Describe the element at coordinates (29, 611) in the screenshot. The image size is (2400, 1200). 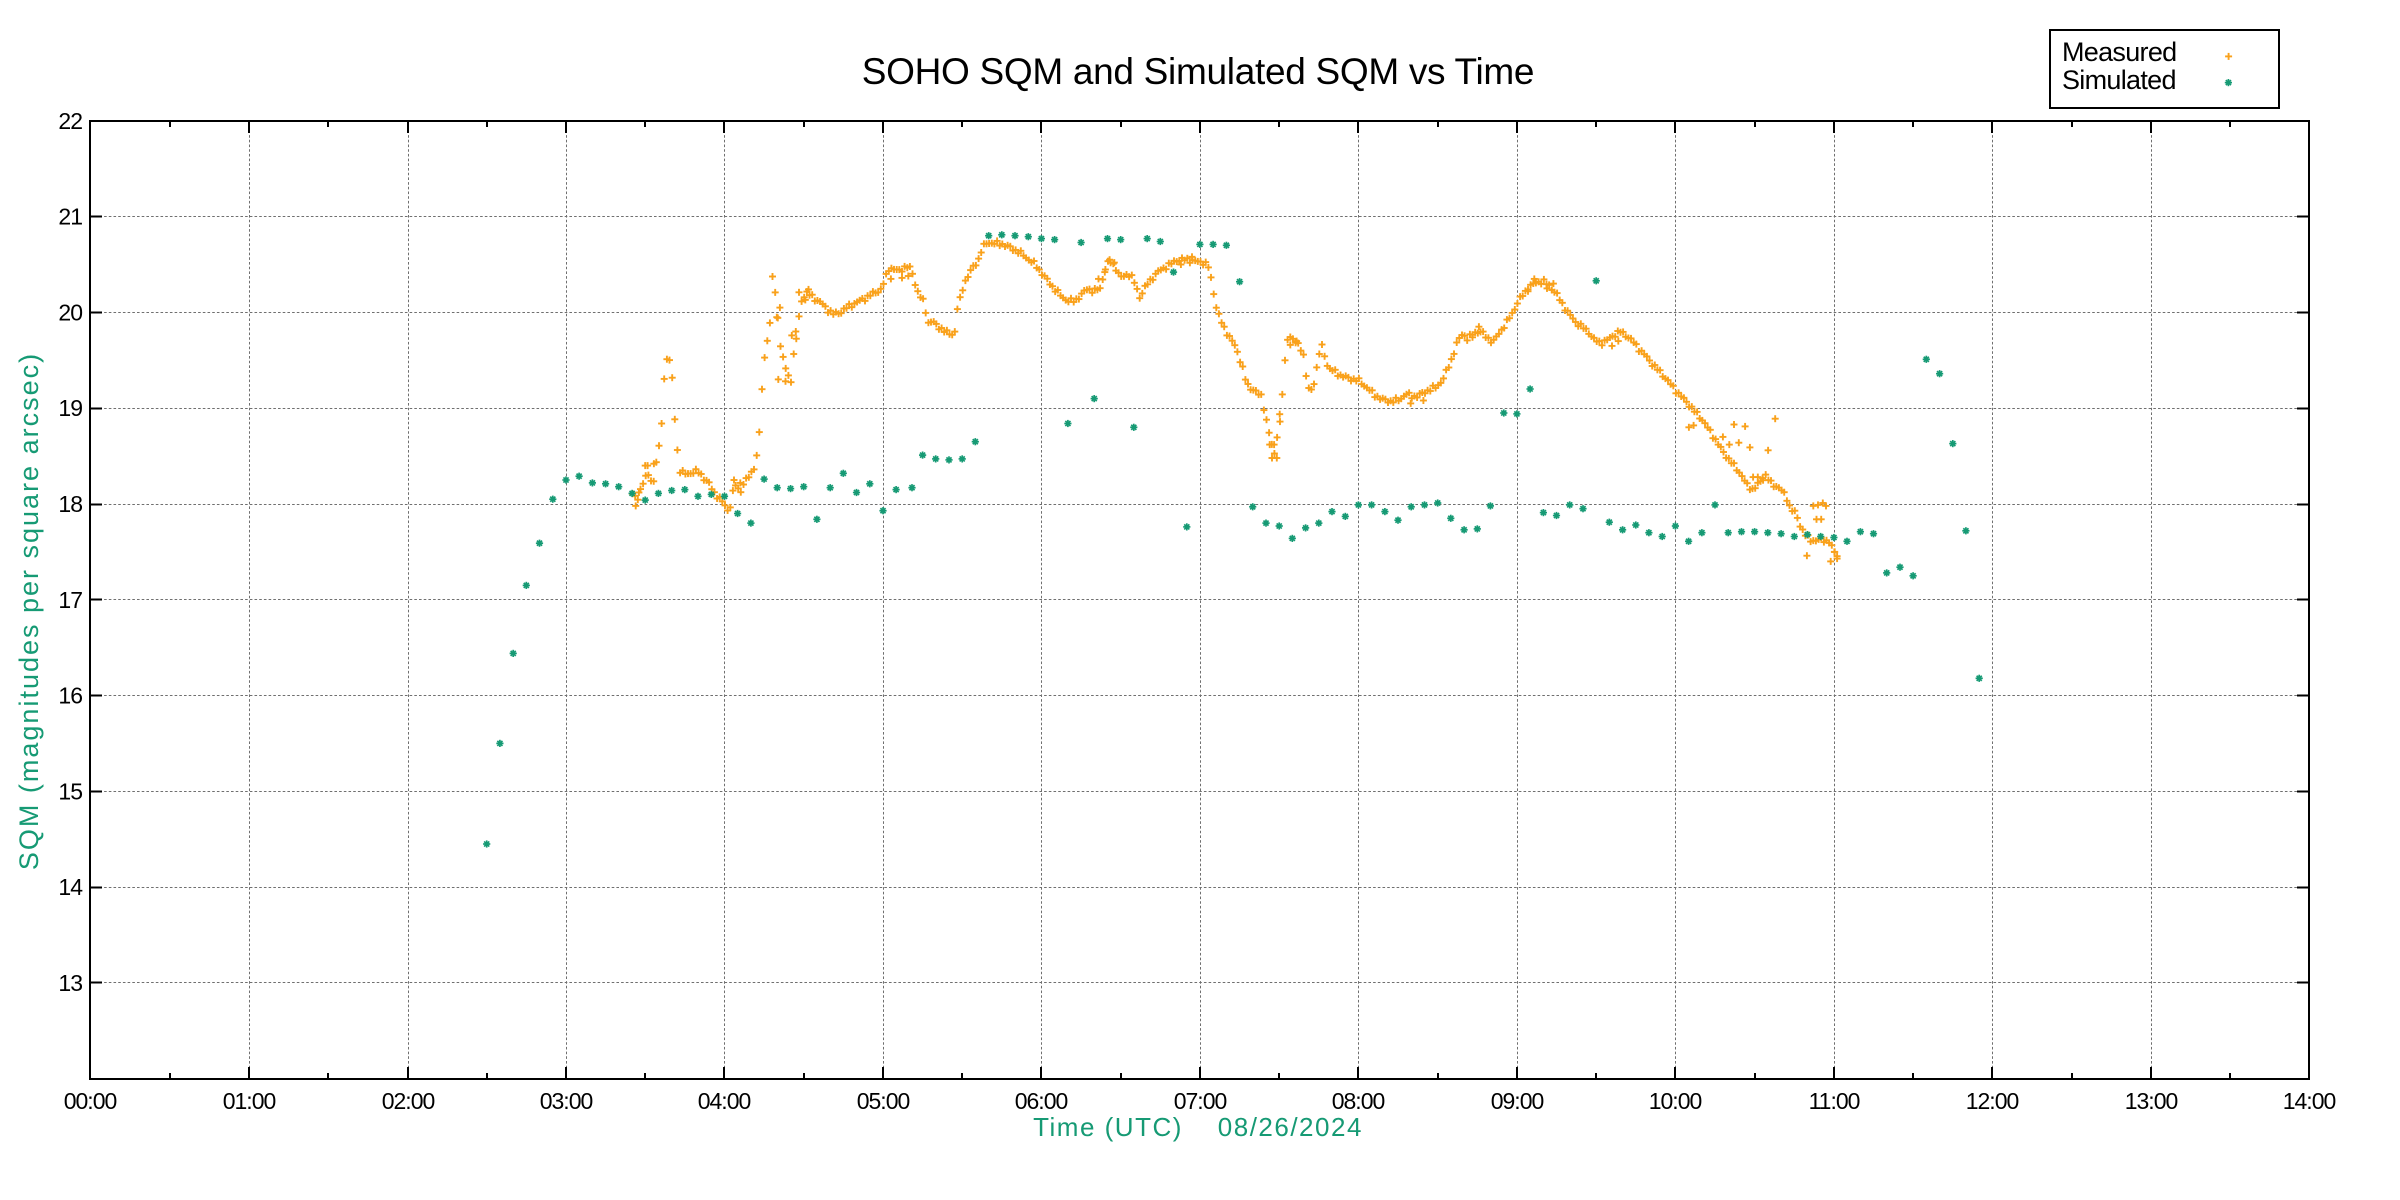
I see `svg-text:SQM (magnitudes per square arc: SQM (magnitudes per square arcsec)` at that location.